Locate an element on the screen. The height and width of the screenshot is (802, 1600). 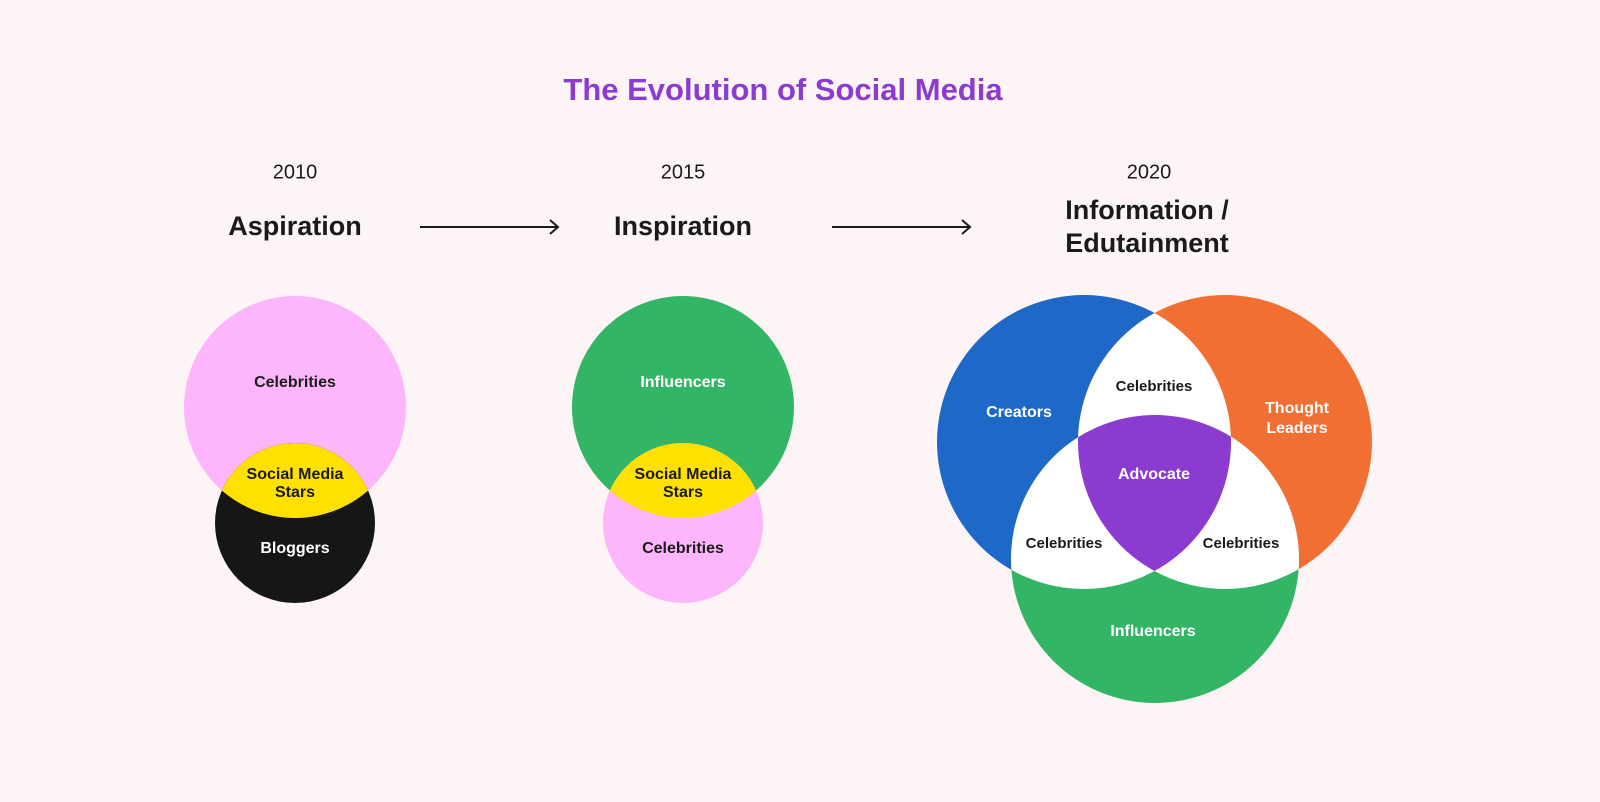
label: Bloggers is located at coordinates (294, 548).